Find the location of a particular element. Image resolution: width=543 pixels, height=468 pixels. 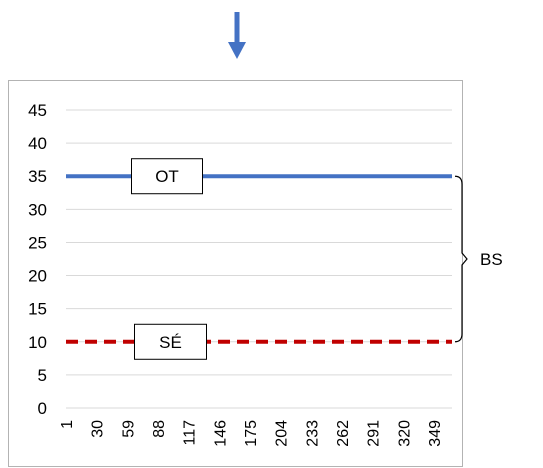

top-arrow is located at coordinates (237, 35).